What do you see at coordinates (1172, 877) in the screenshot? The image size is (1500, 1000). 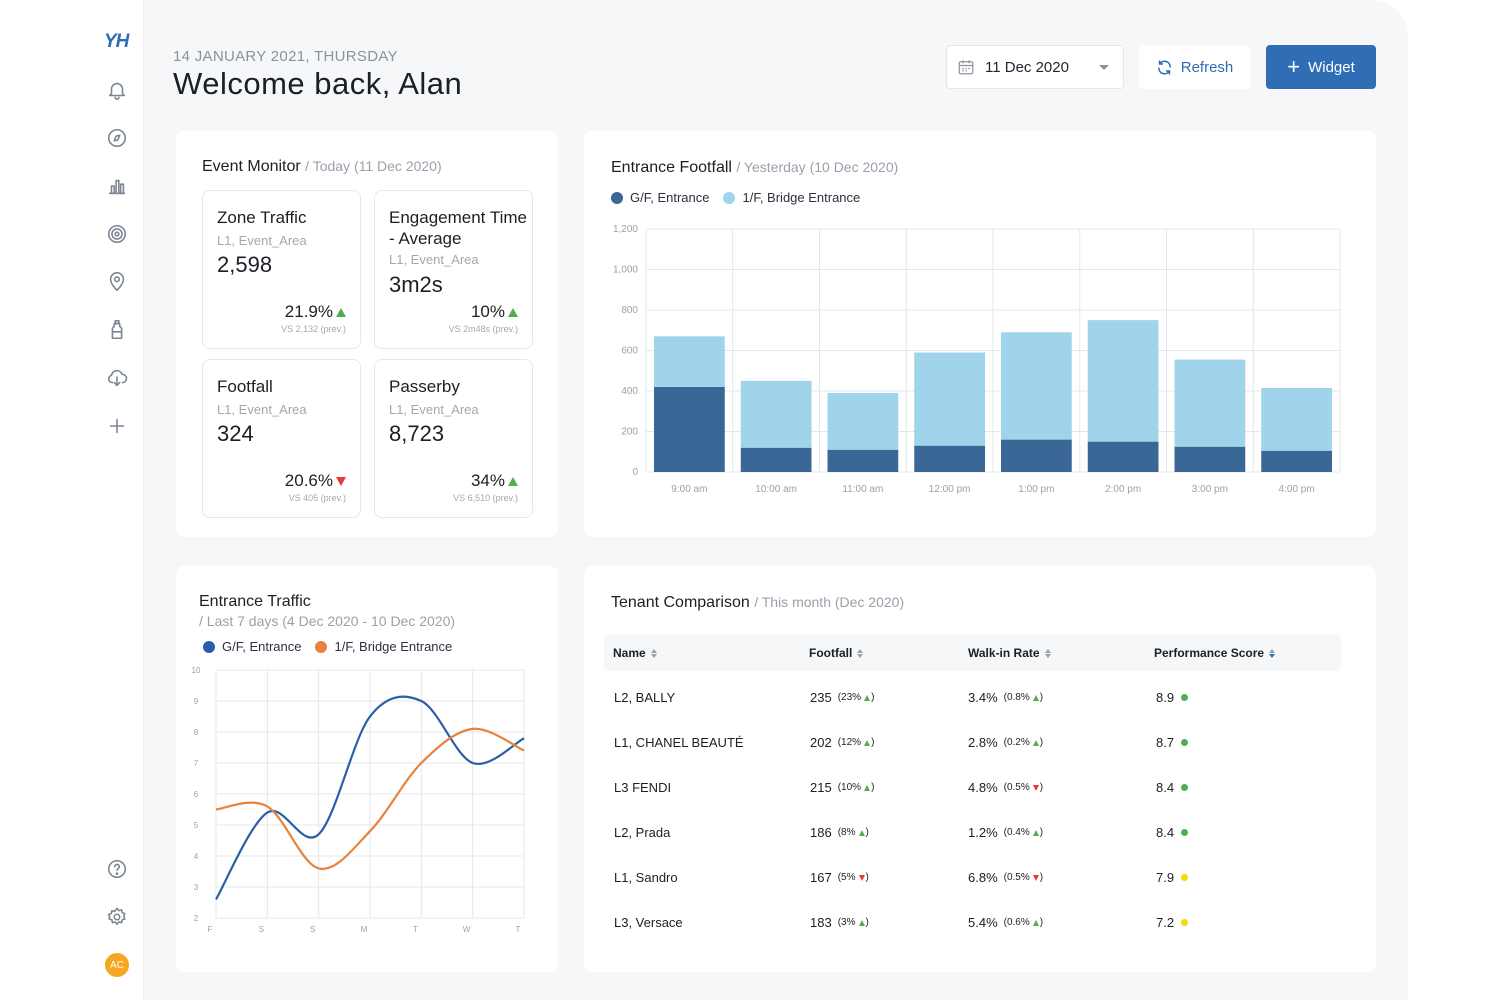 I see `tenant-score: 7.9` at bounding box center [1172, 877].